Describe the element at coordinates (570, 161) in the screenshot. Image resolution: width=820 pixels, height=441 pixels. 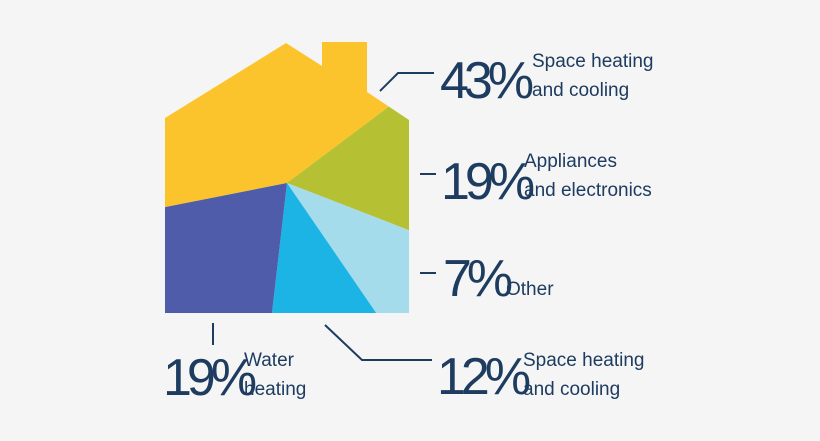
I see `slice-name-label: Appliances` at that location.